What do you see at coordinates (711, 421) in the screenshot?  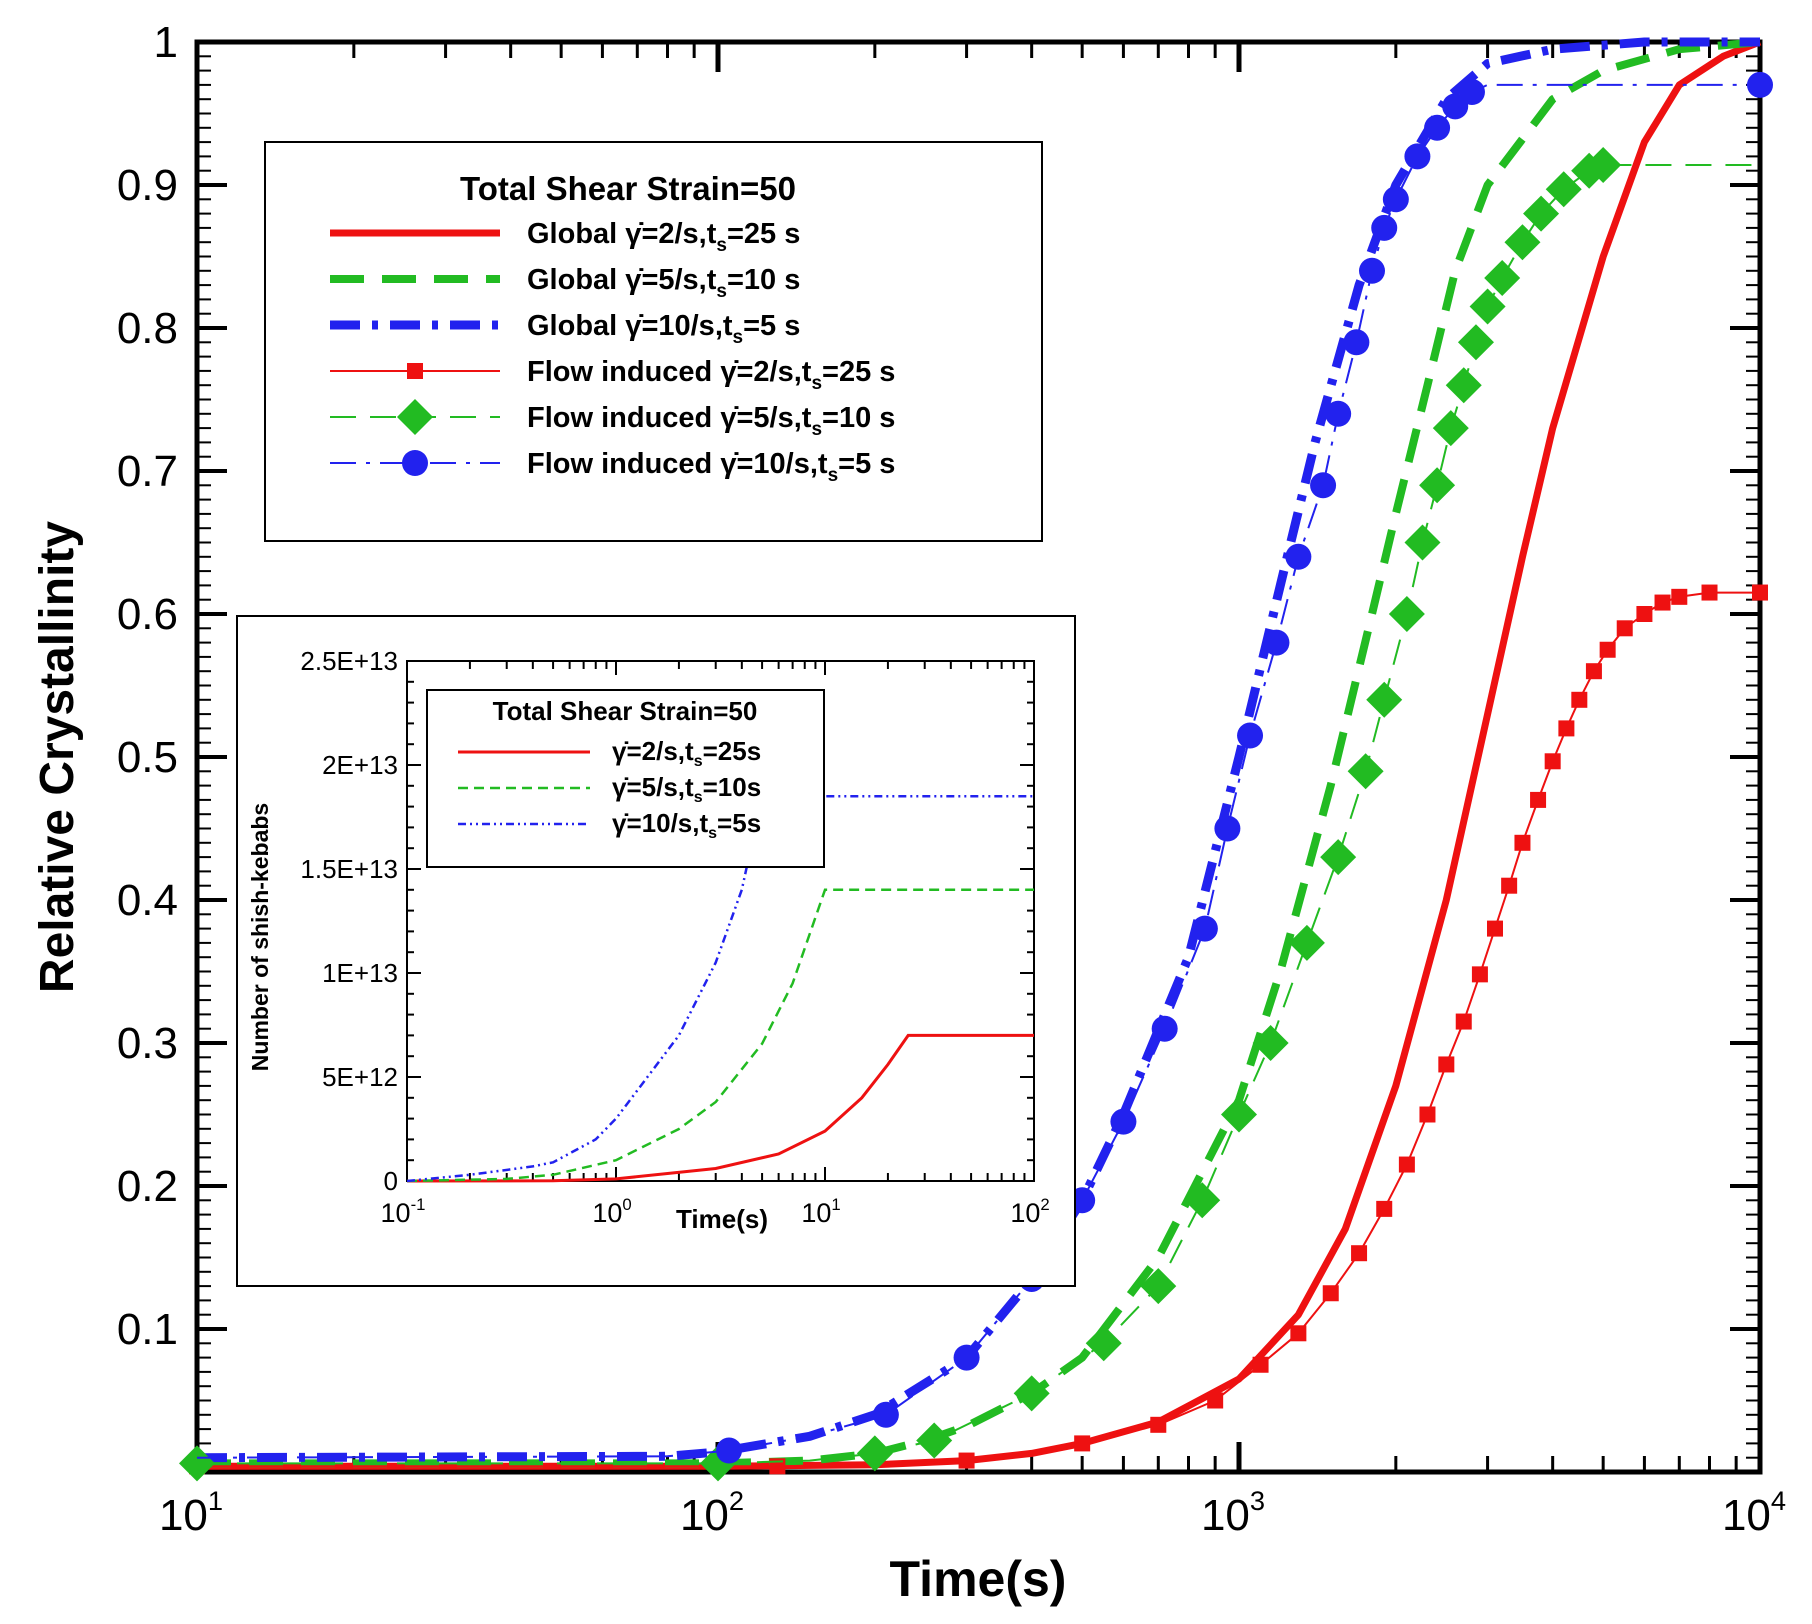 I see `legend-label-5: Flow induced γ̇=5/s,ts=10 s` at bounding box center [711, 421].